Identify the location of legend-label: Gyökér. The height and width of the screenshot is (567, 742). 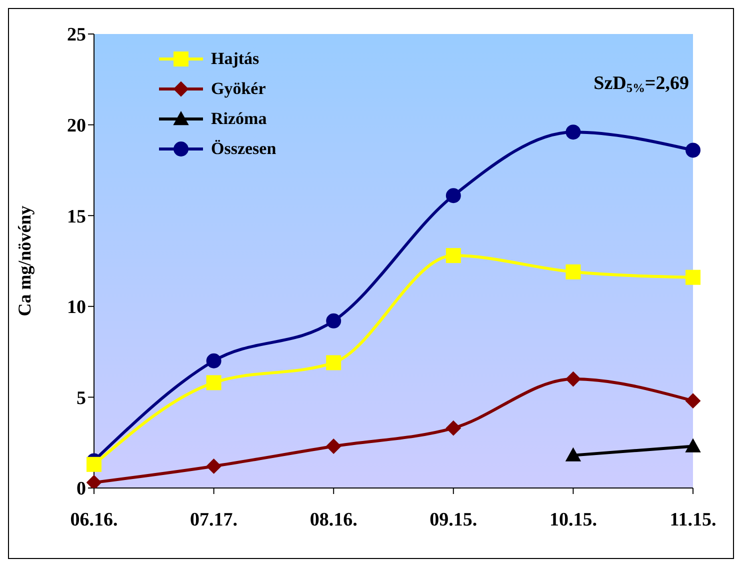
(238, 89).